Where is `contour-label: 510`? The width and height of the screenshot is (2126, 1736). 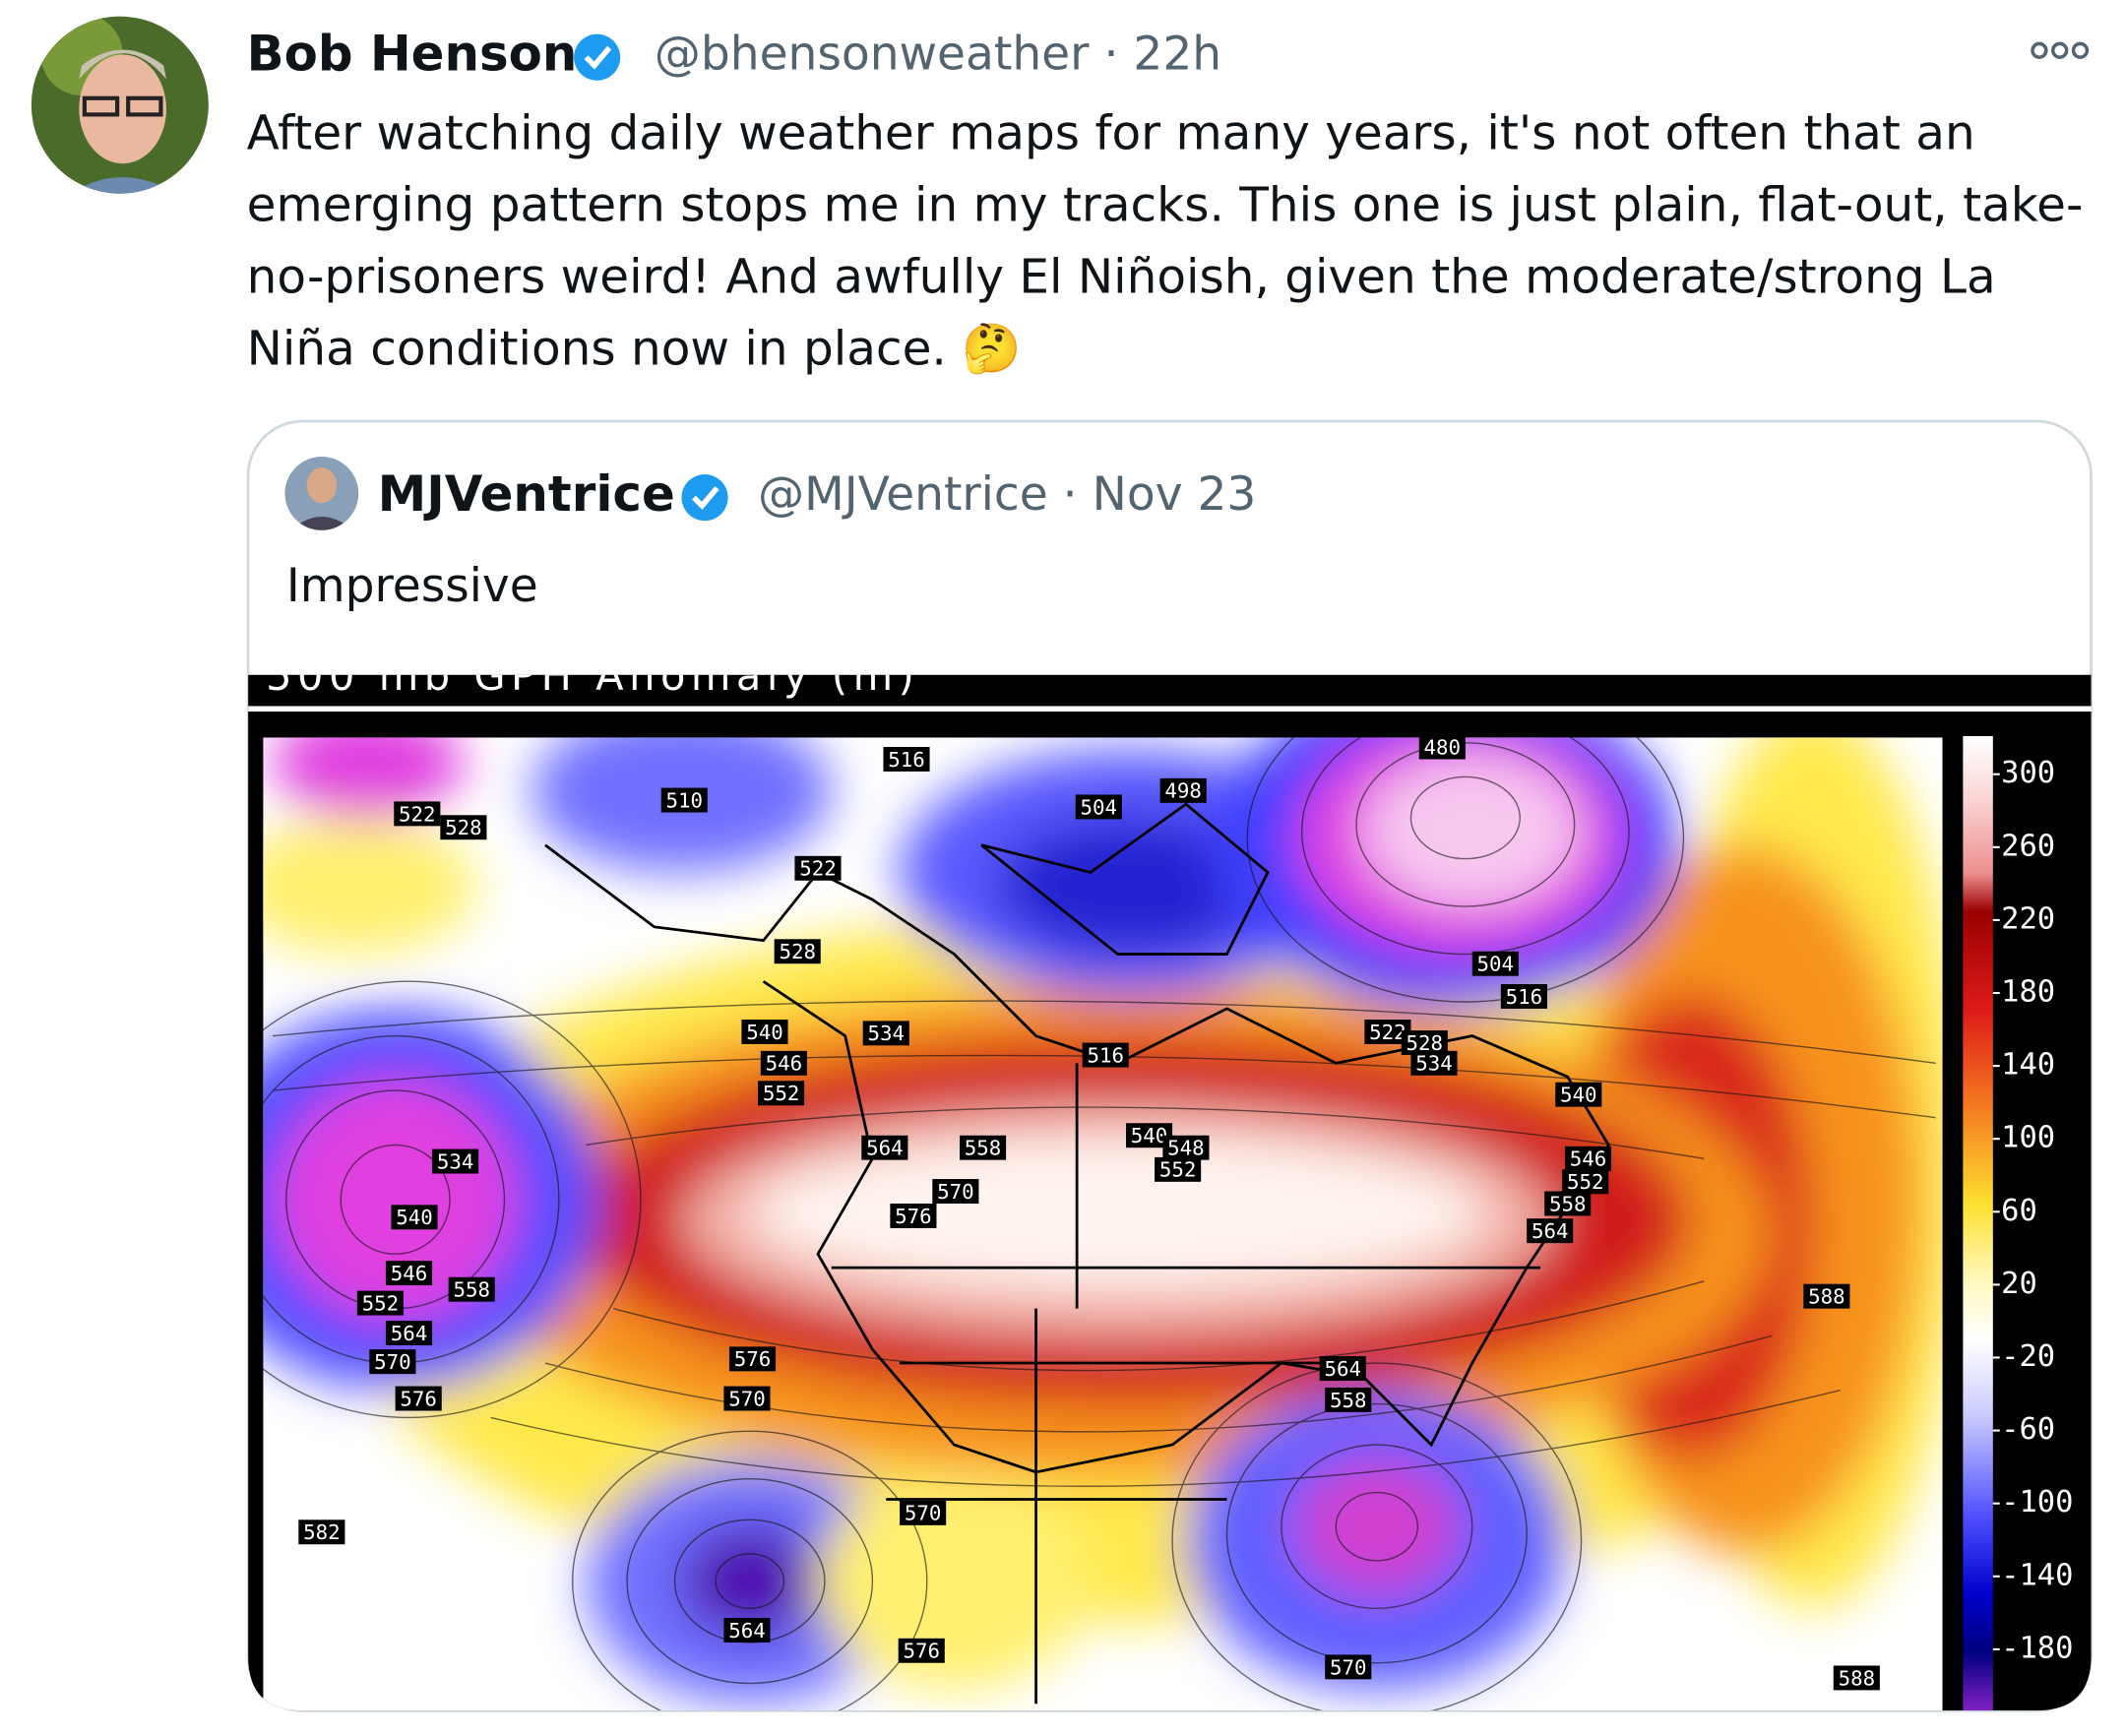
contour-label: 510 is located at coordinates (684, 800).